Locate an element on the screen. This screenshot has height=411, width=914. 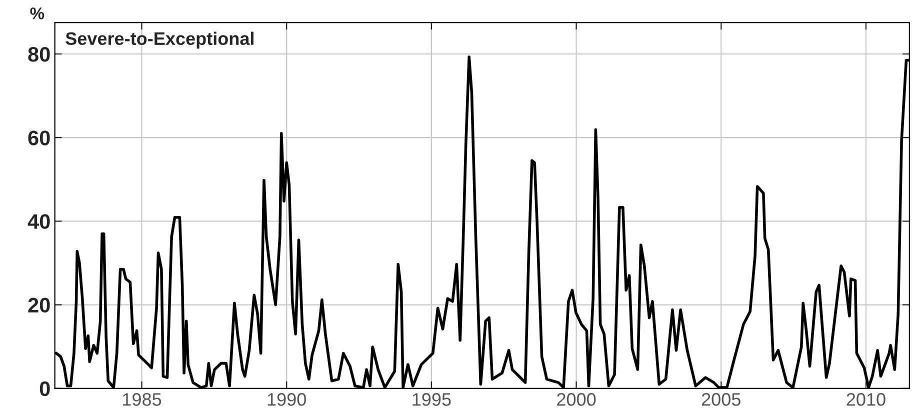
y-tick-label: 40 is located at coordinates (39, 221).